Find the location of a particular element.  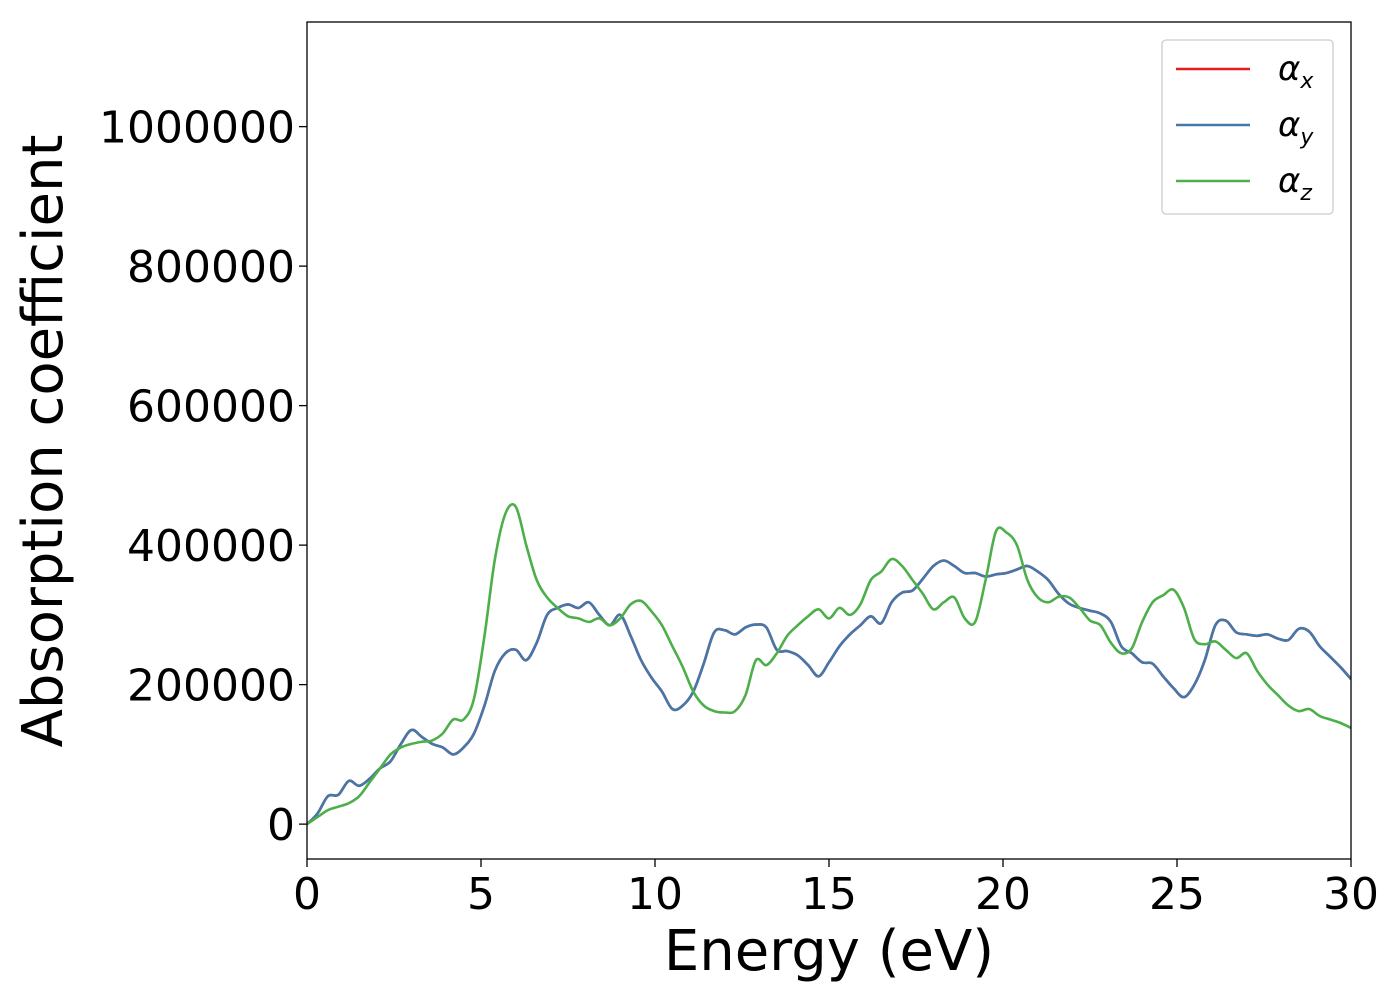

x-tick-label: 15 is located at coordinates (829, 894).